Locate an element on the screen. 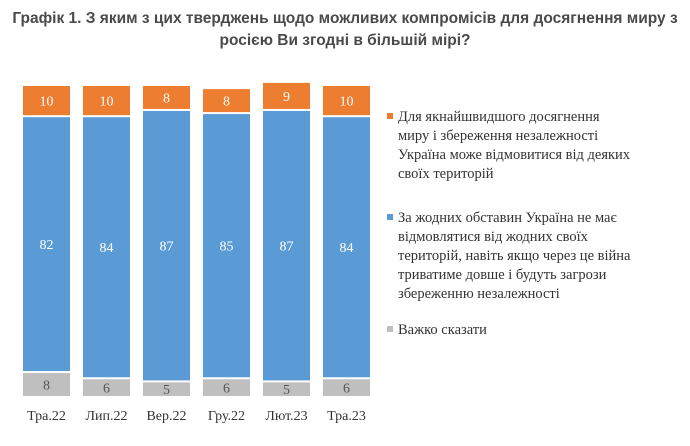 This screenshot has height=446, width=690. x-tick-label: Гру.22 is located at coordinates (226, 416).